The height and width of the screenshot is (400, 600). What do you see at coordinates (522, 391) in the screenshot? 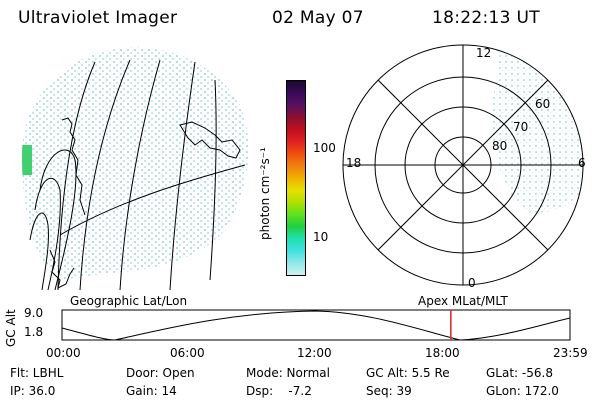
I see `glon-info: GLon: 172.0` at bounding box center [522, 391].